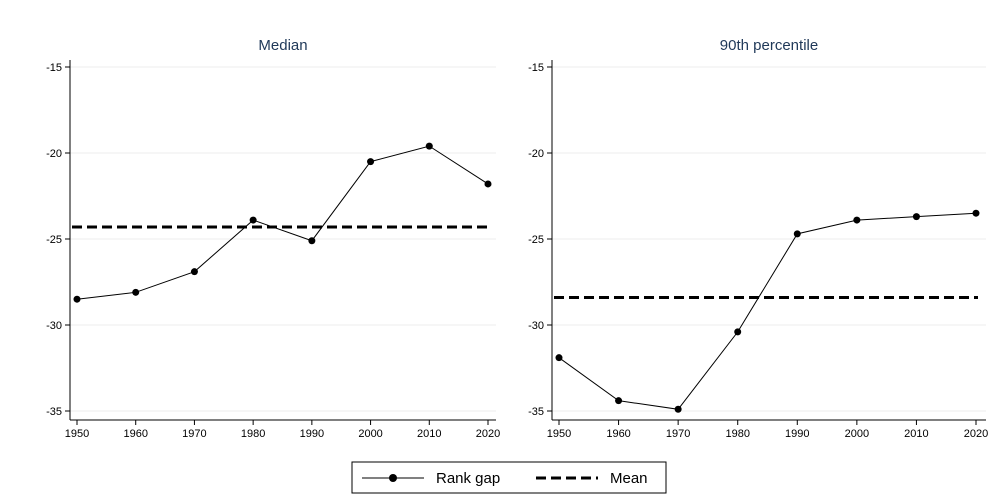 This screenshot has height=501, width=992. Describe the element at coordinates (370, 434) in the screenshot. I see `median-x-tick-label: 2000` at that location.